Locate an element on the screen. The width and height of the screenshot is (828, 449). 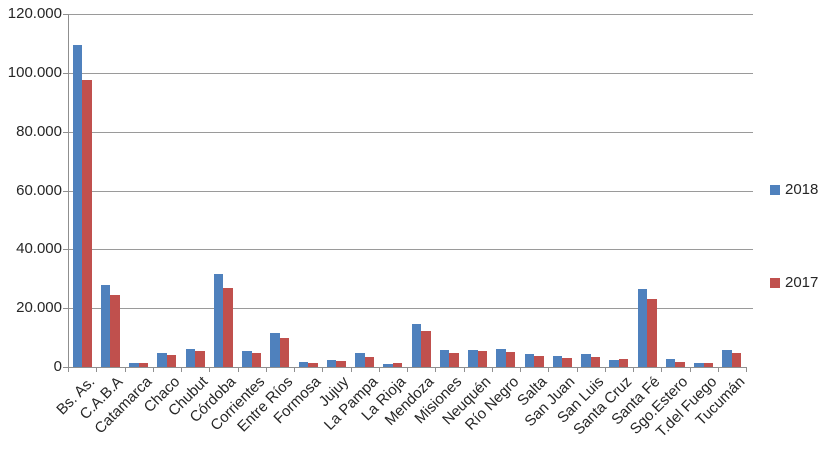
legend-label-2018: 2018 is located at coordinates (802, 189).